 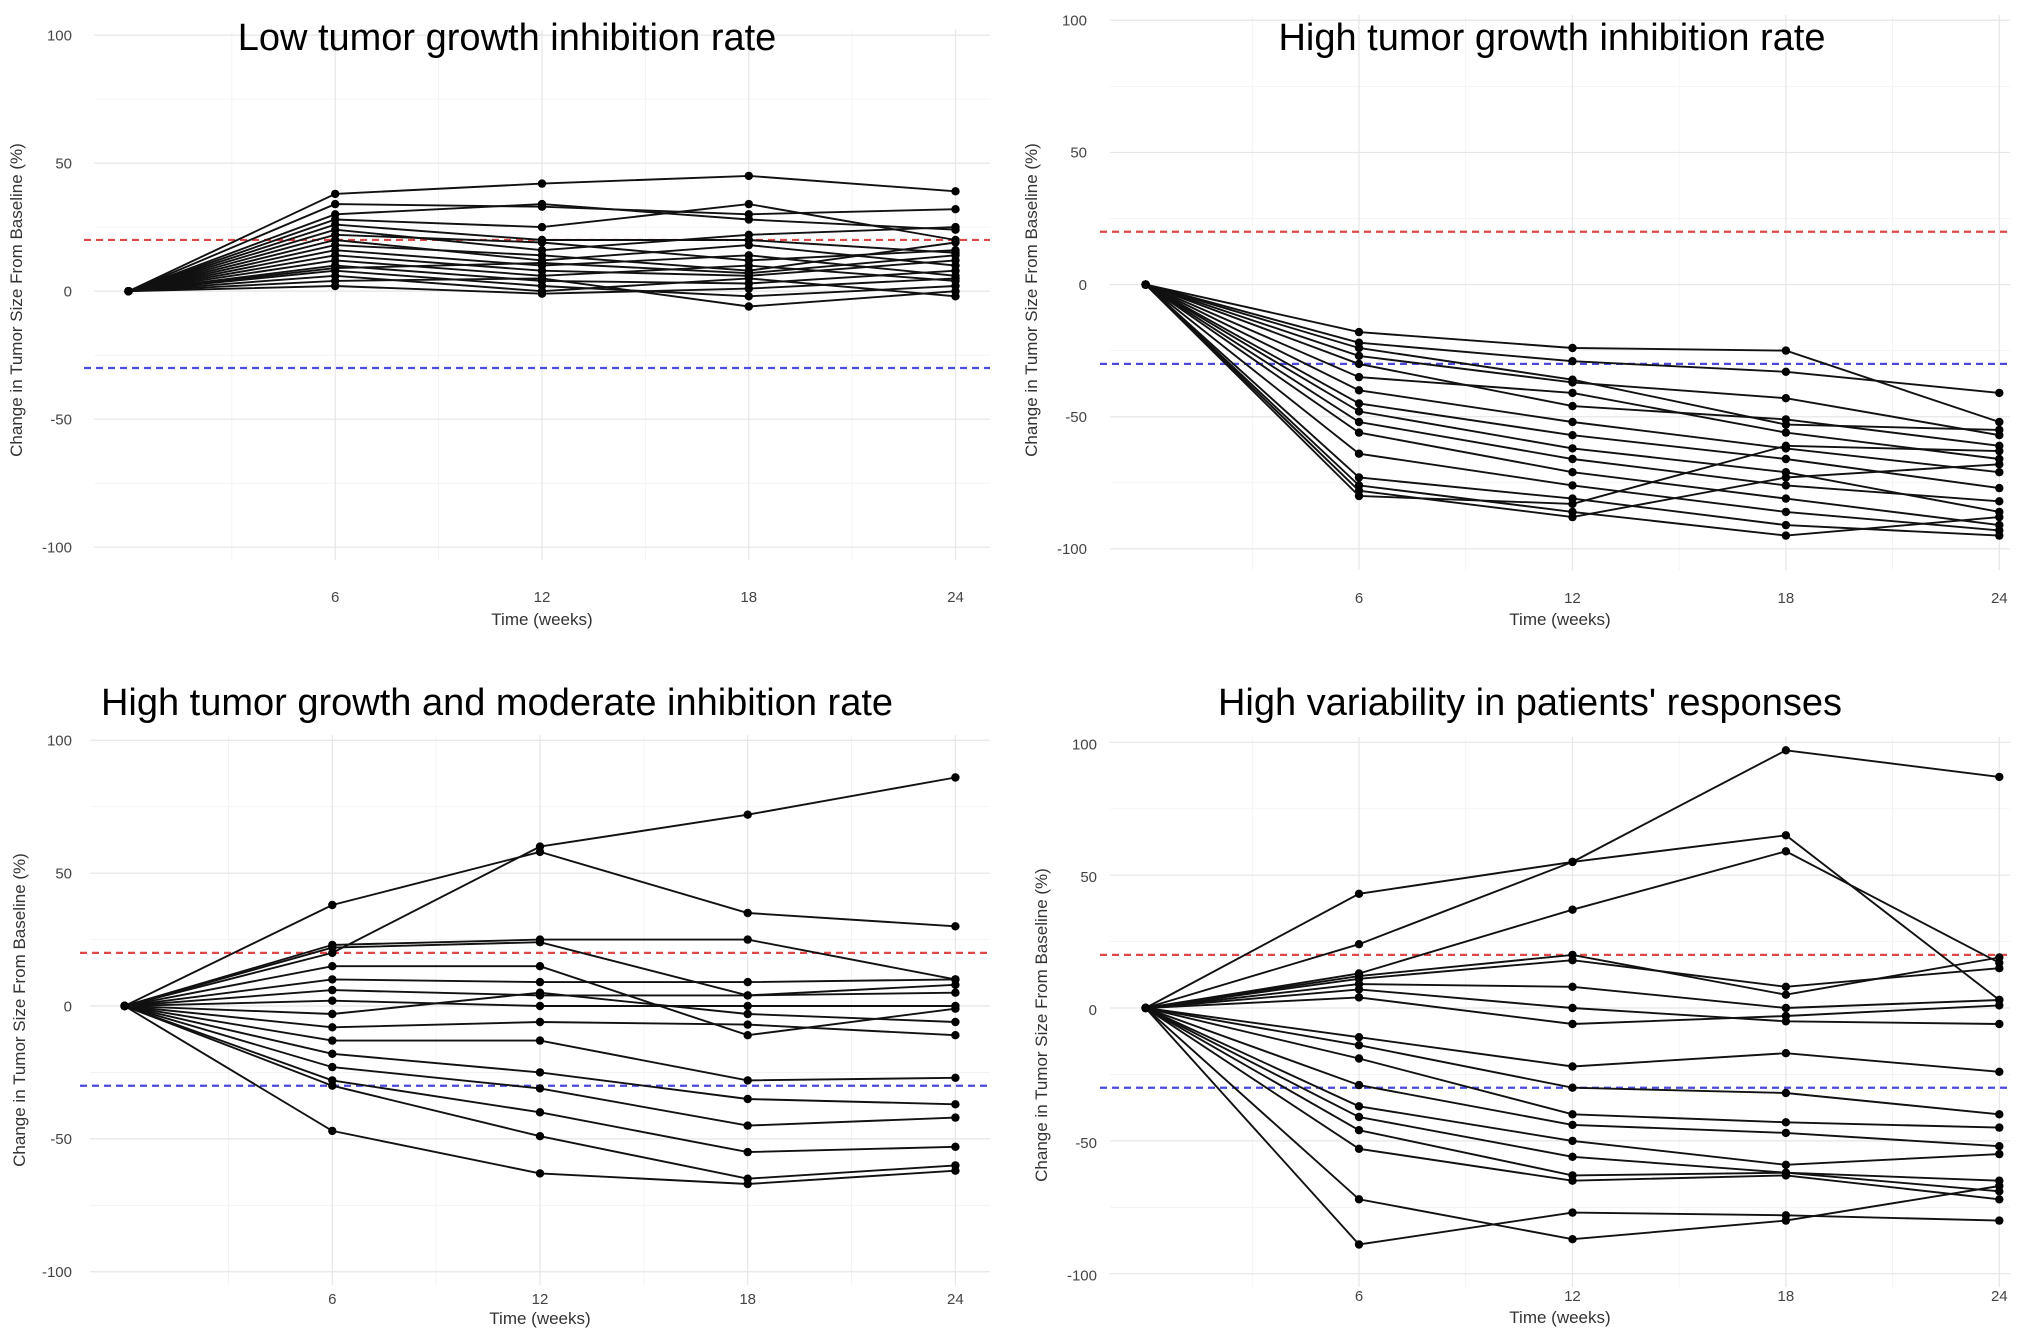 What do you see at coordinates (16, 300) in the screenshot?
I see `y-axis-label: Change in Tumor Size From Baseline (%)` at bounding box center [16, 300].